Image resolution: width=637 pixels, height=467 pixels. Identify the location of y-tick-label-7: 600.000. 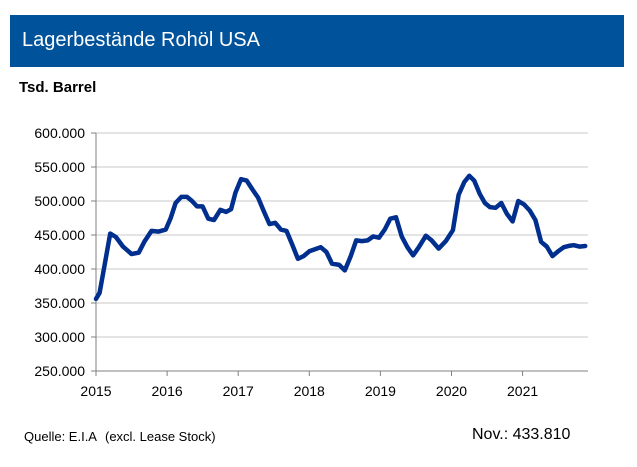
(59, 133).